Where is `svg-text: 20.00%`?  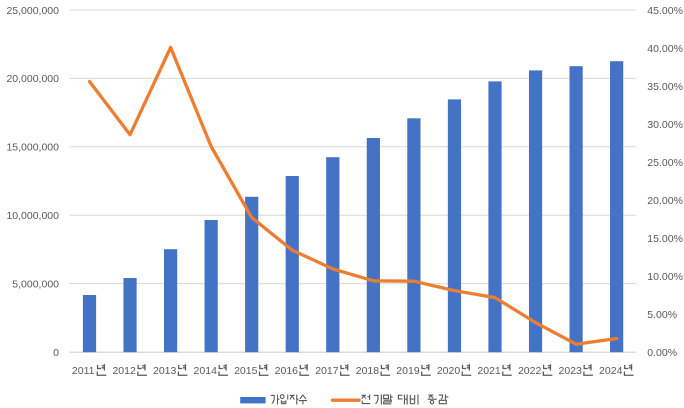 svg-text: 20.00% is located at coordinates (665, 201).